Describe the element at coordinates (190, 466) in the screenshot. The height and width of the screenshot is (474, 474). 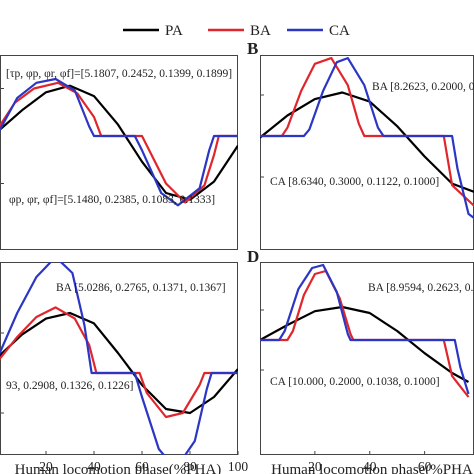
I see `x-tick-label: 80` at that location.